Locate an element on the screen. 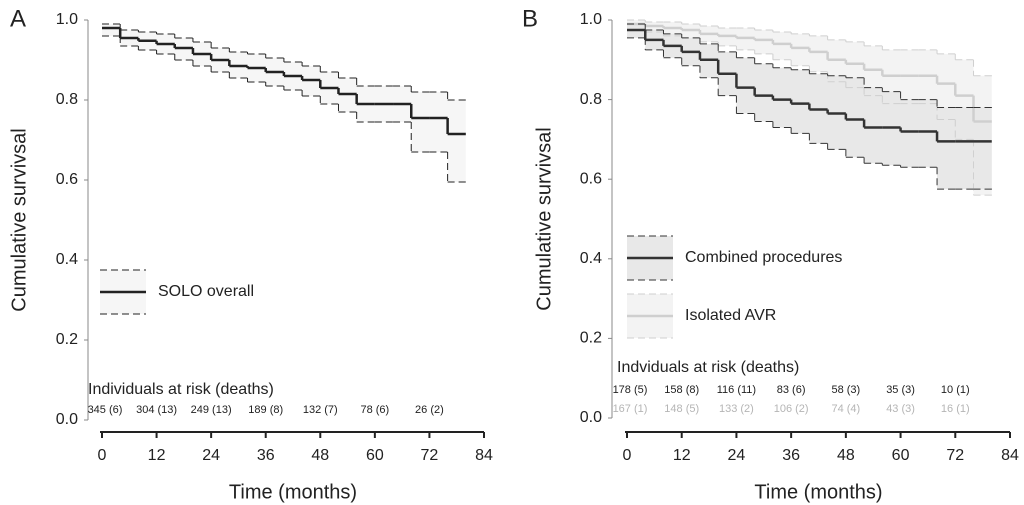  panel-label: A is located at coordinates (18, 18).